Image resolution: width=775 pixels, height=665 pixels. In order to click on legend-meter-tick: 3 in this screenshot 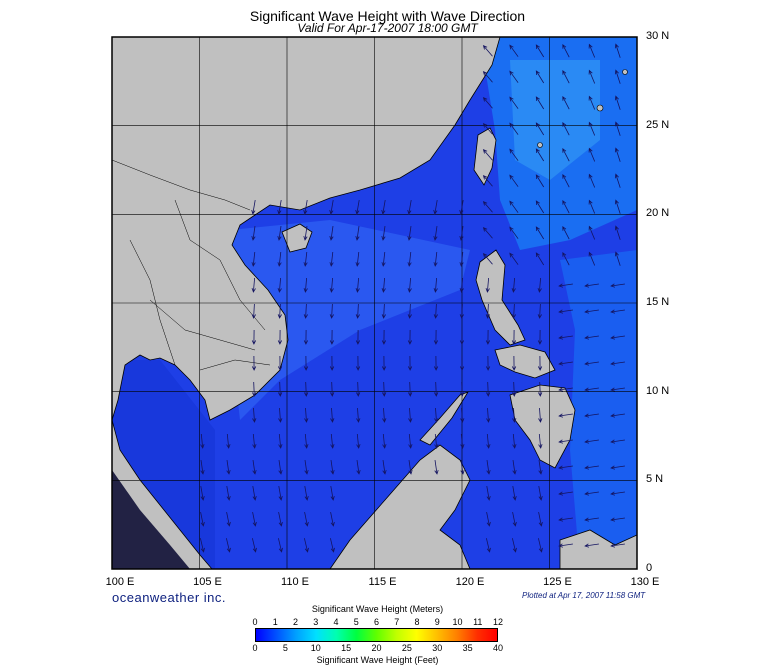, I will do `click(316, 622)`.